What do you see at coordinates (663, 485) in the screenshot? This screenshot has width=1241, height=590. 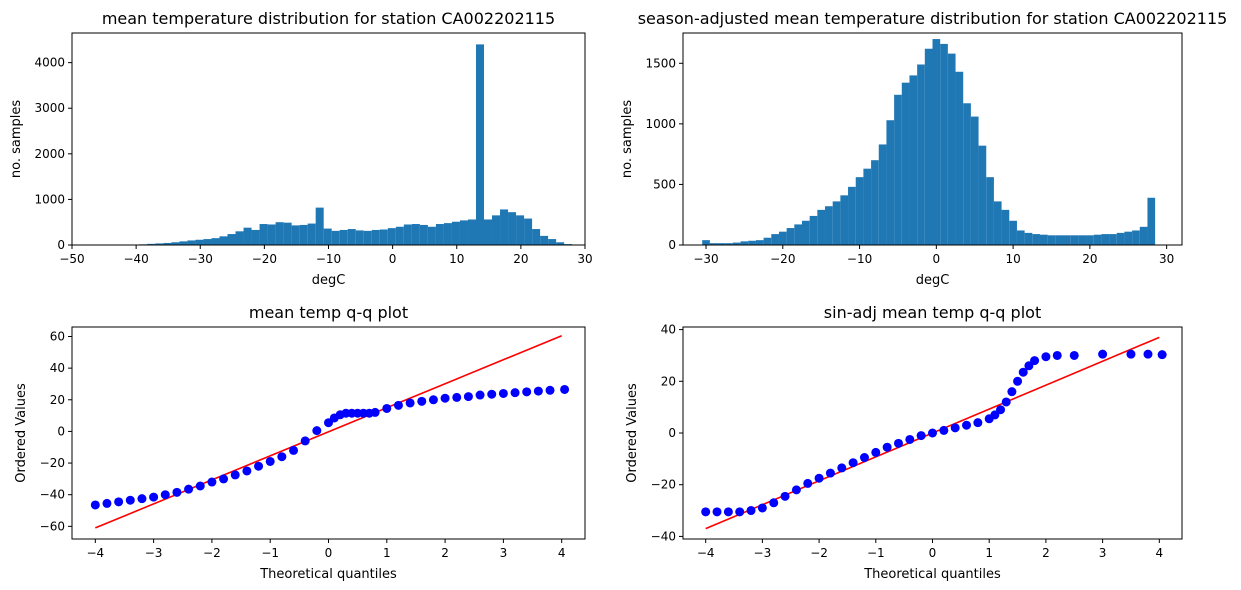 I see `y-tick-label: −20` at bounding box center [663, 485].